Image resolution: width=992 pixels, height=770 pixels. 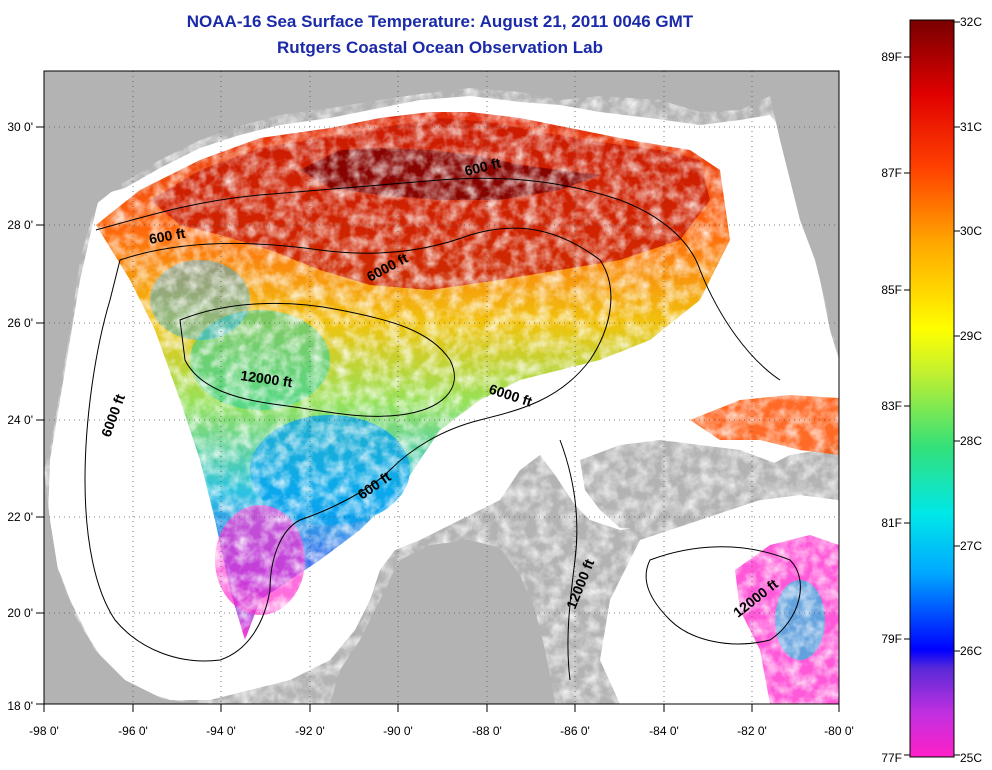 What do you see at coordinates (20, 225) in the screenshot?
I see `lat-tick-label: 28 0'` at bounding box center [20, 225].